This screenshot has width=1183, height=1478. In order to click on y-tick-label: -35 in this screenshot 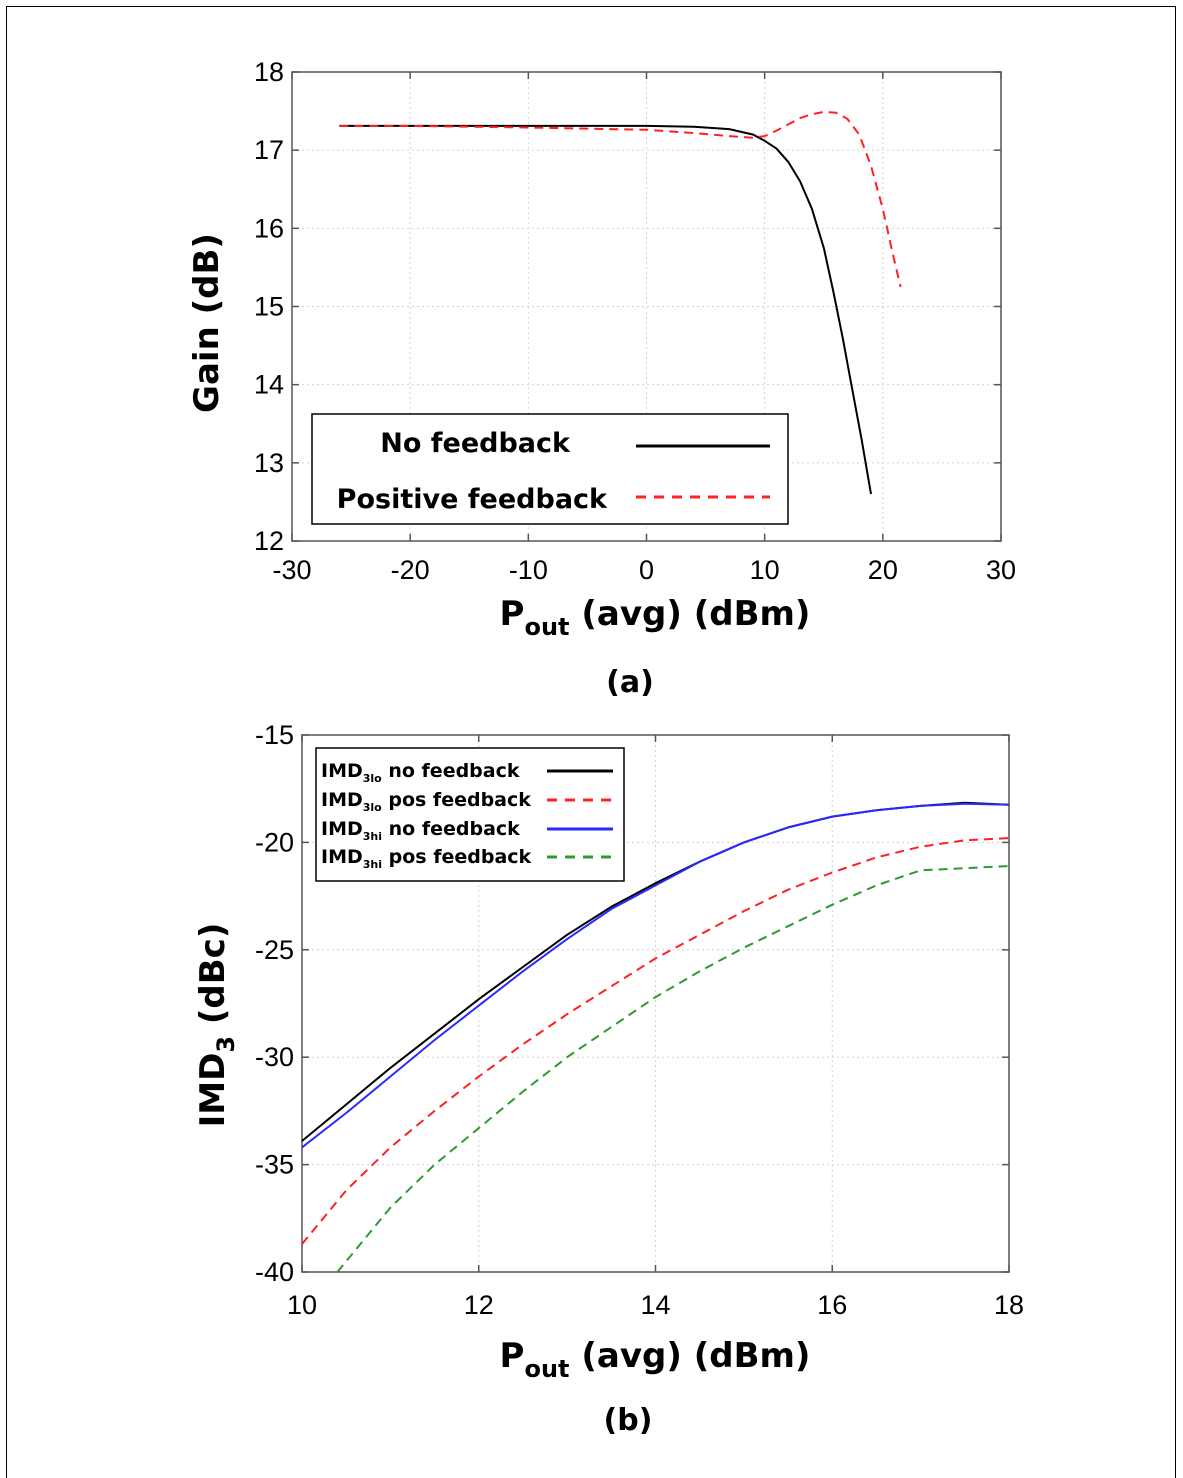, I will do `click(274, 1165)`.